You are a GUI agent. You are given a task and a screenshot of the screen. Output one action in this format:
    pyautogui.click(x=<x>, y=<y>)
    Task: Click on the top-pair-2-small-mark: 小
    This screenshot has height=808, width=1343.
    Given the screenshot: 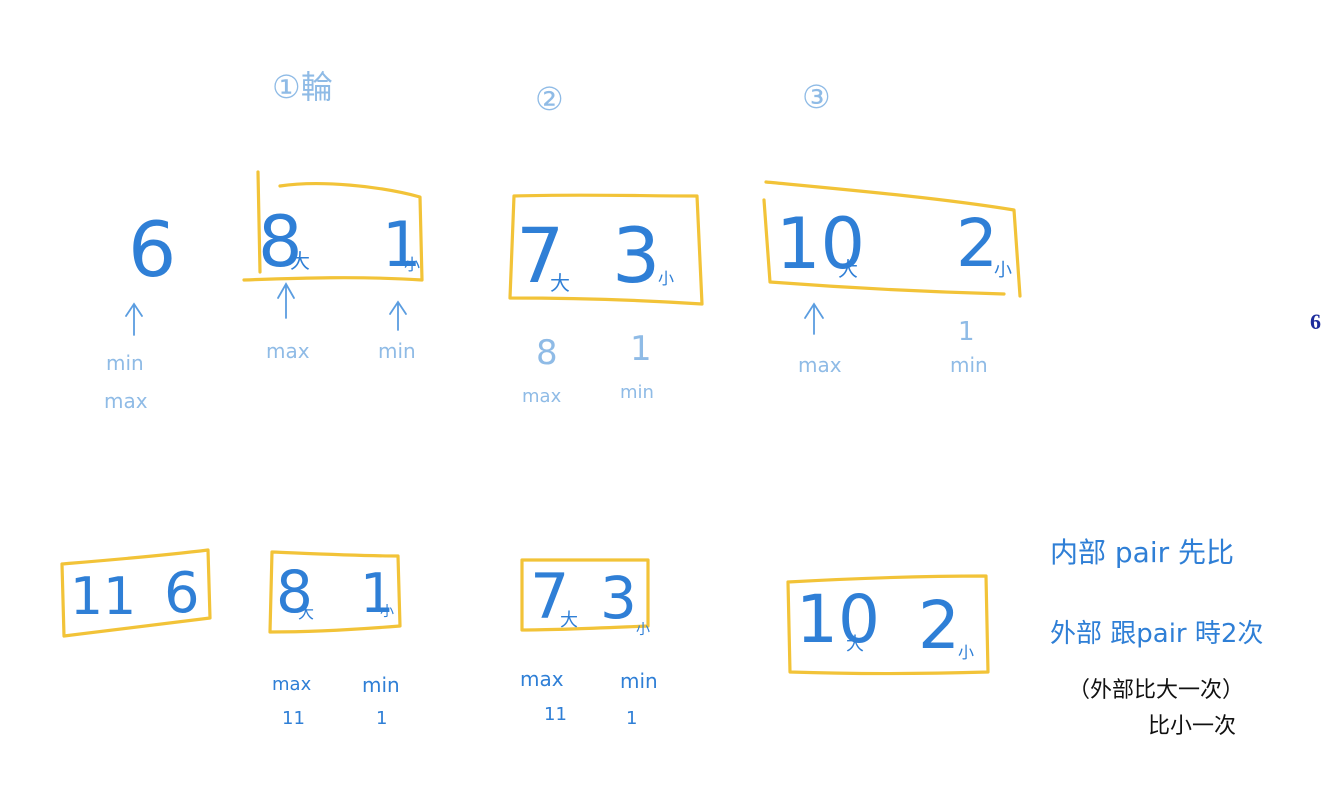 What is the action you would take?
    pyautogui.click(x=666, y=278)
    